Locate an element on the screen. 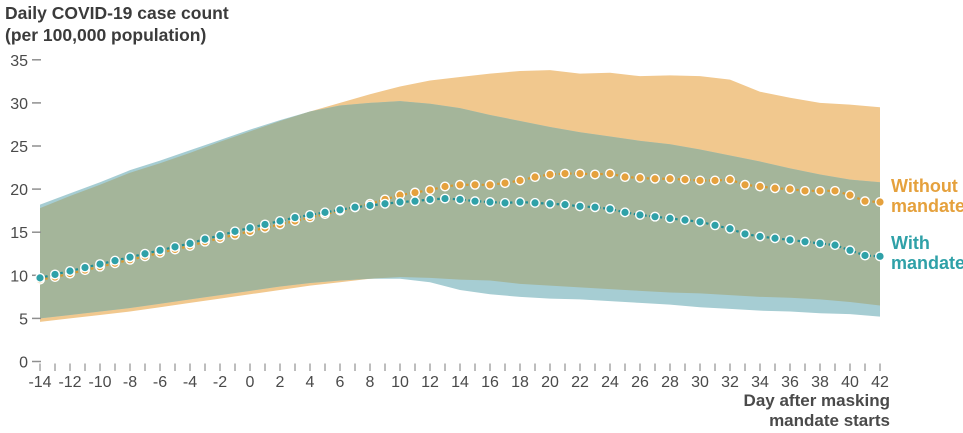 Image resolution: width=963 pixels, height=433 pixels. chart-title-line2: (per 100,000 population) is located at coordinates (106, 35).